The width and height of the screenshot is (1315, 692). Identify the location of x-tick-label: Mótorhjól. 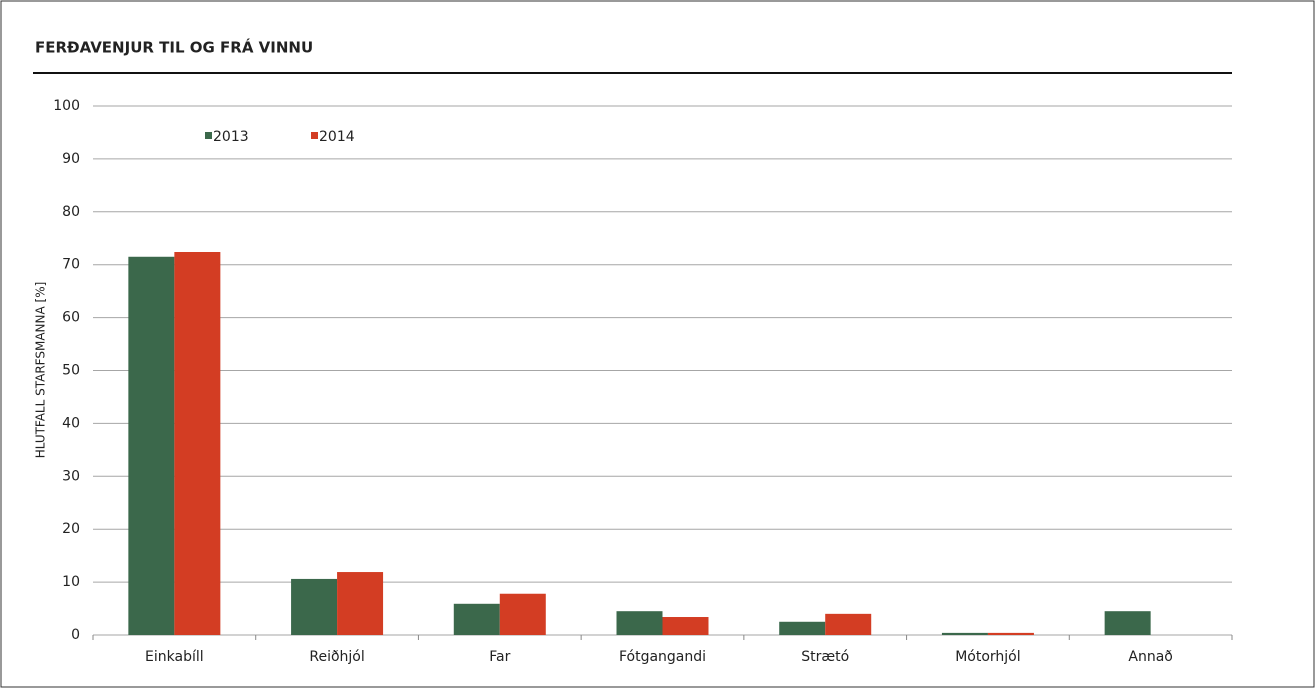
(987, 657).